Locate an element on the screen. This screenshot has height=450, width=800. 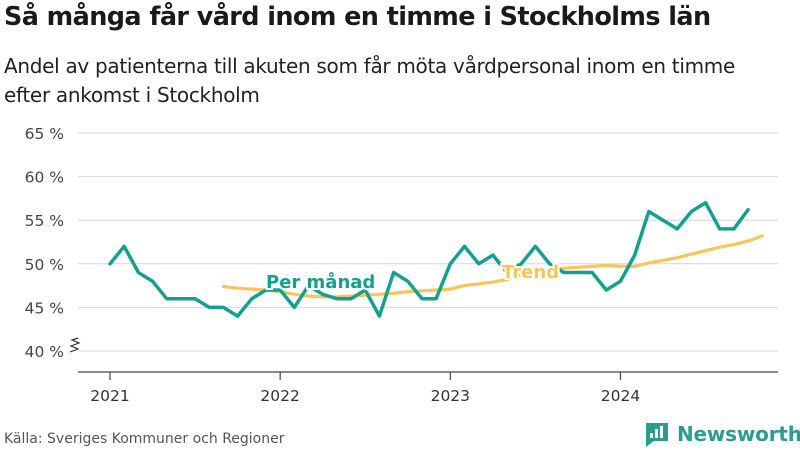
y-tick-label: 50 % is located at coordinates (44, 265).